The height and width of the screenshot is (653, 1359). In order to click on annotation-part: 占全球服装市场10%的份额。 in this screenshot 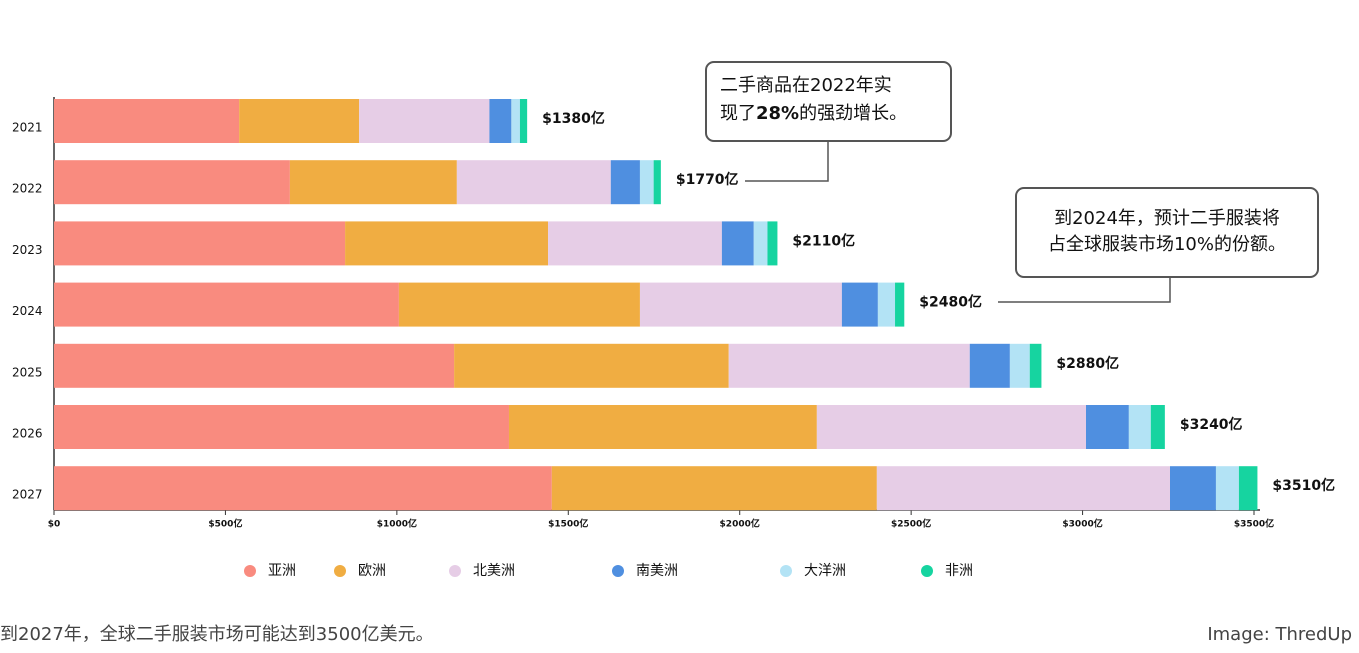, I will do `click(1167, 244)`.